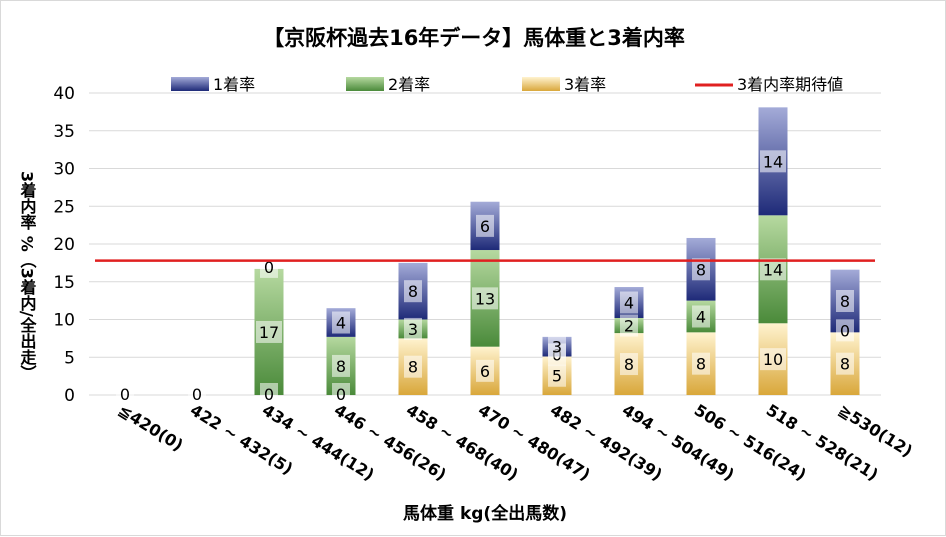  I want to click on chart-title: 【京阪杯過去16年データ】馬体重と3着内率, so click(474, 38).